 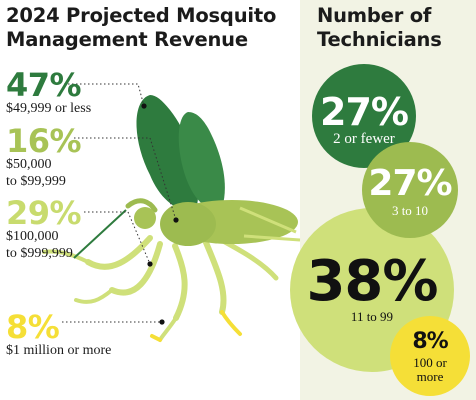 What do you see at coordinates (59, 350) in the screenshot?
I see `revenue-range-label-4: $1 million or more` at bounding box center [59, 350].